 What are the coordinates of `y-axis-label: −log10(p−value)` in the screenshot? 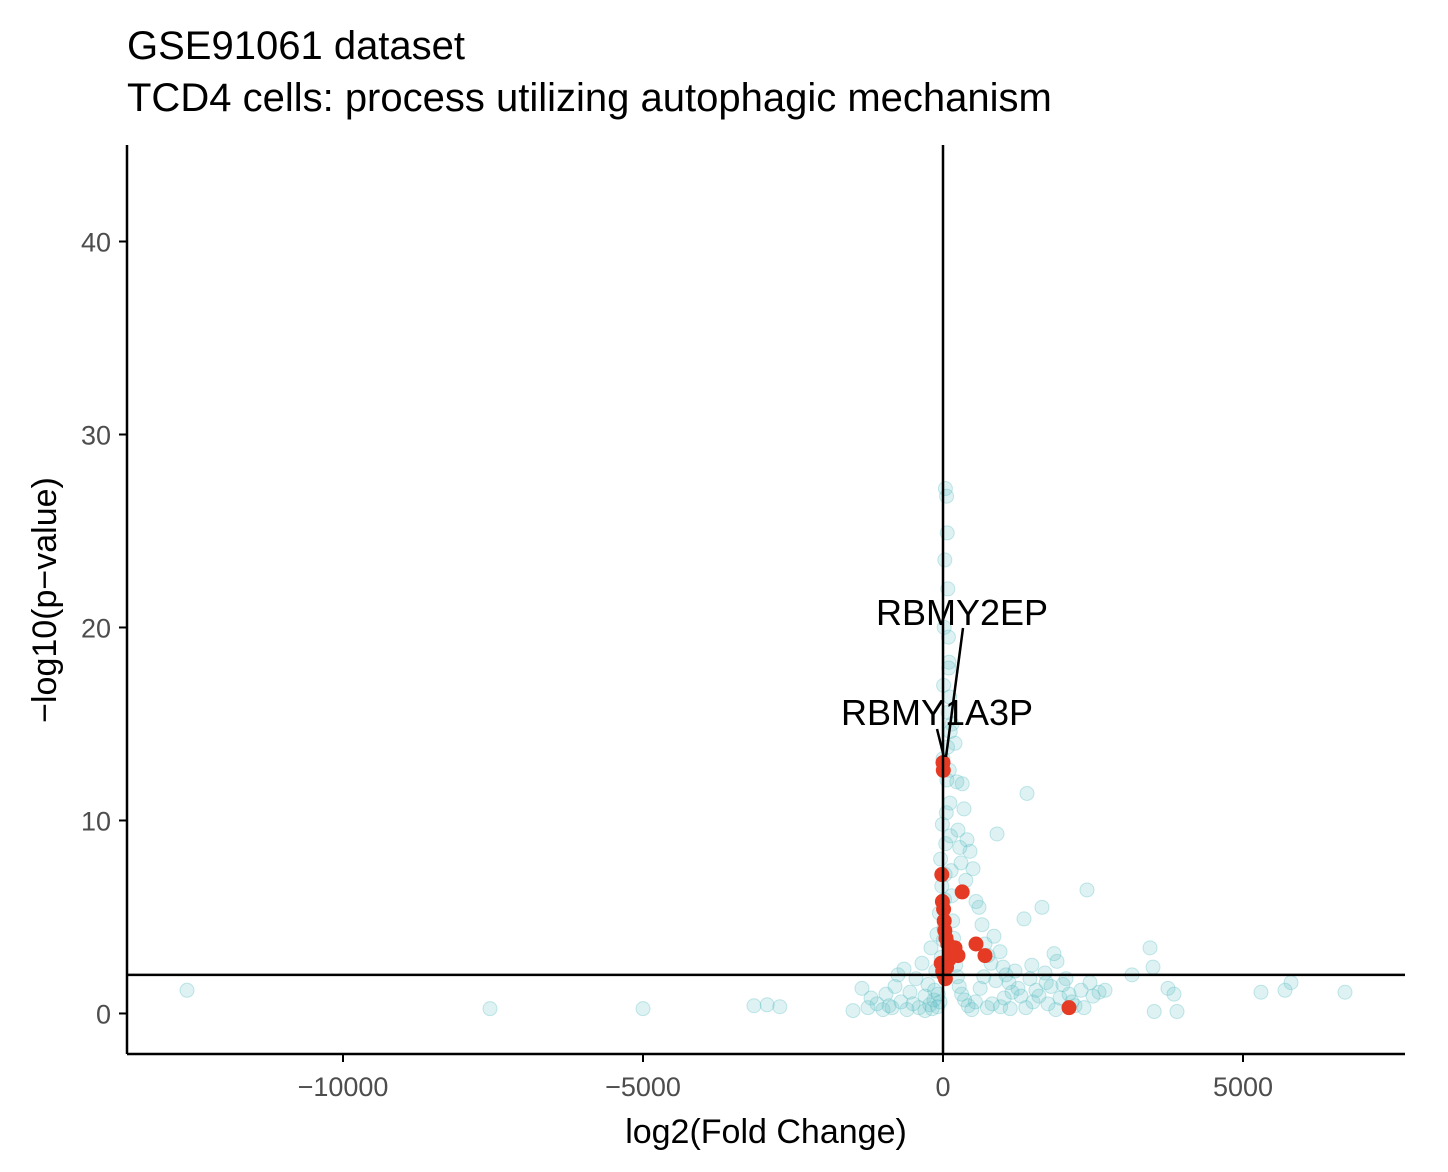 It's located at (45, 600).